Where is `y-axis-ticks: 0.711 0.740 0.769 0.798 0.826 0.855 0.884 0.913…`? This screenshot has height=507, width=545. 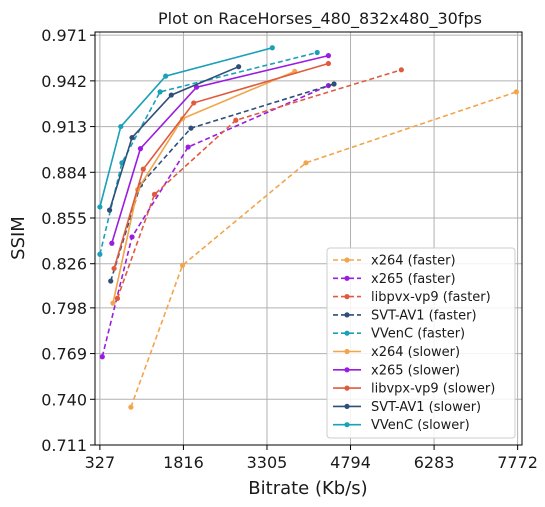
y-axis-ticks: 0.711 0.740 0.769 0.798 0.826 0.855 0.884 0.913… is located at coordinates (68, 240).